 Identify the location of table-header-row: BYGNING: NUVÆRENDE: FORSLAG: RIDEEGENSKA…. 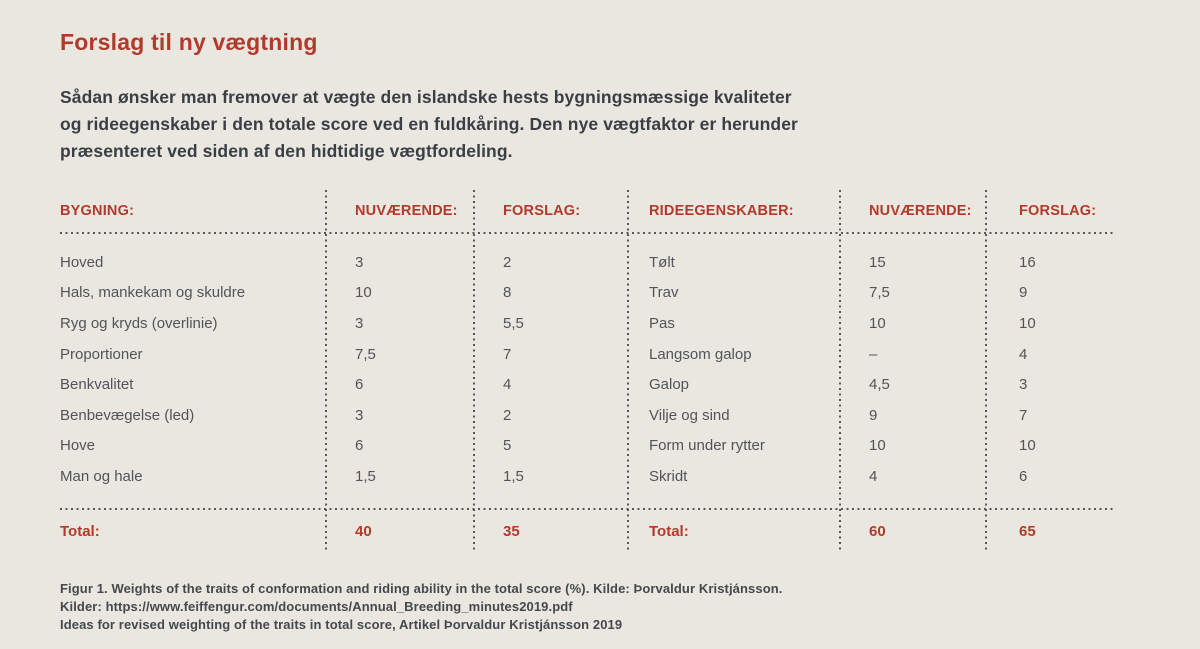
(586, 211).